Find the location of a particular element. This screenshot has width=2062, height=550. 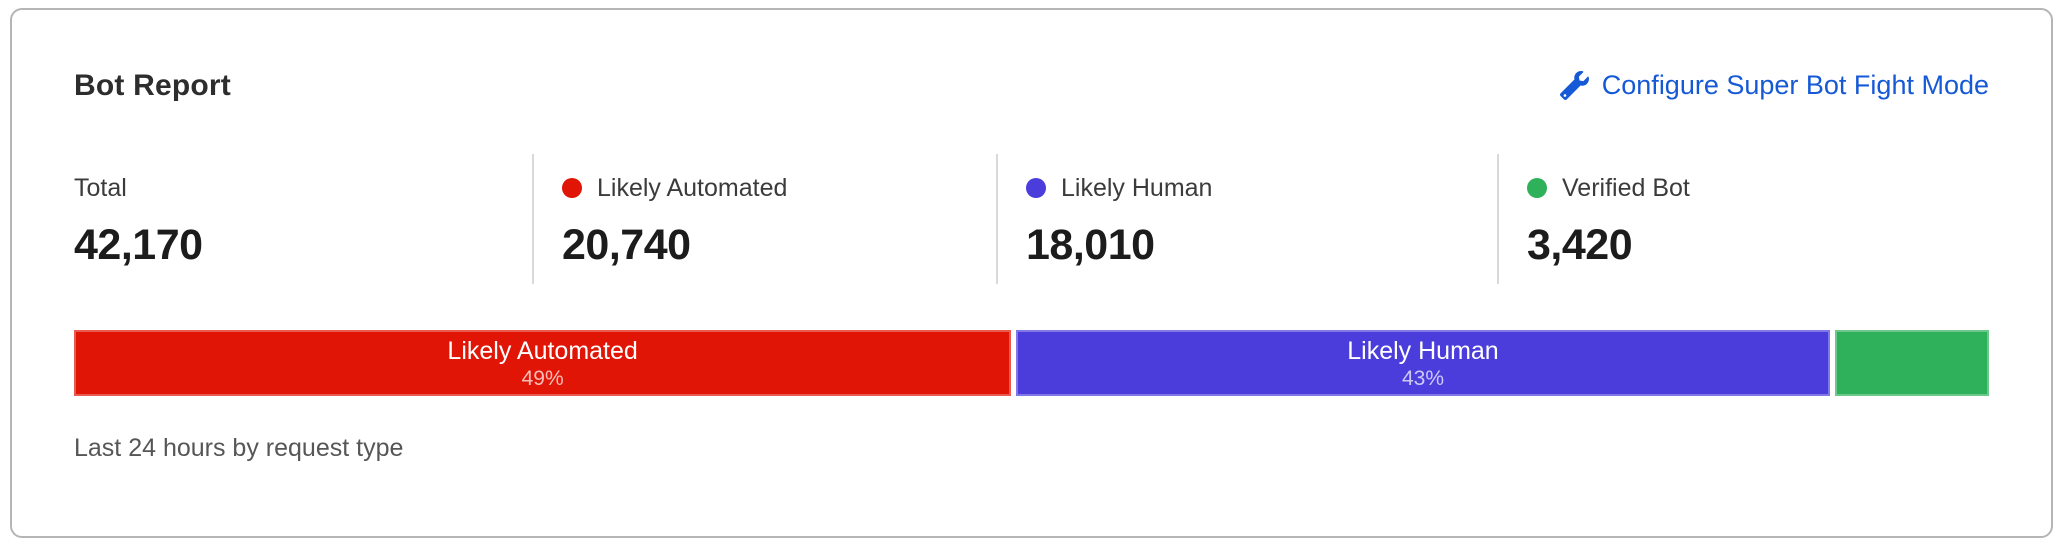

stat-likely-human-label-row: Likely Human is located at coordinates (1261, 188).